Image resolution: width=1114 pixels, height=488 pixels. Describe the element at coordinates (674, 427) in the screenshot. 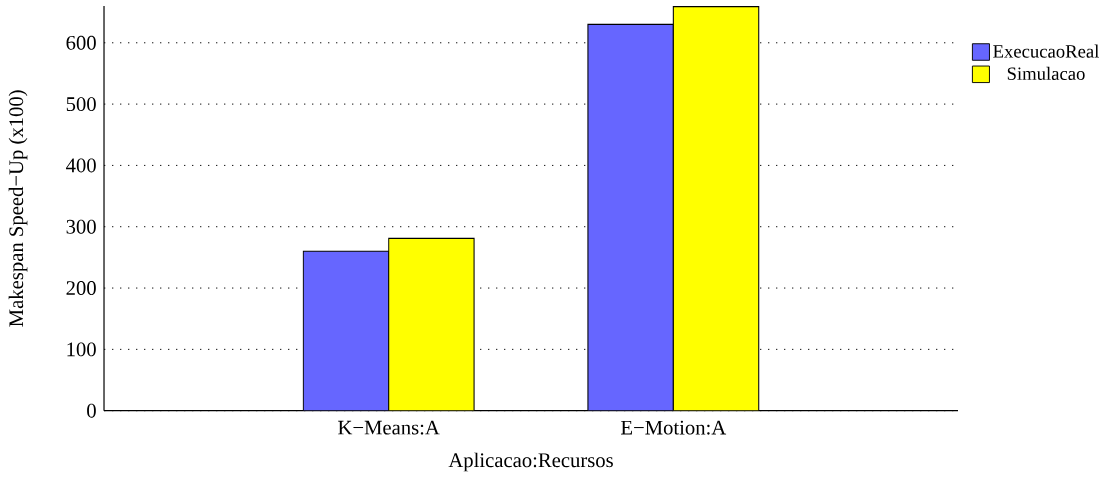

I see `x-tick-label: E−Motion:A` at that location.